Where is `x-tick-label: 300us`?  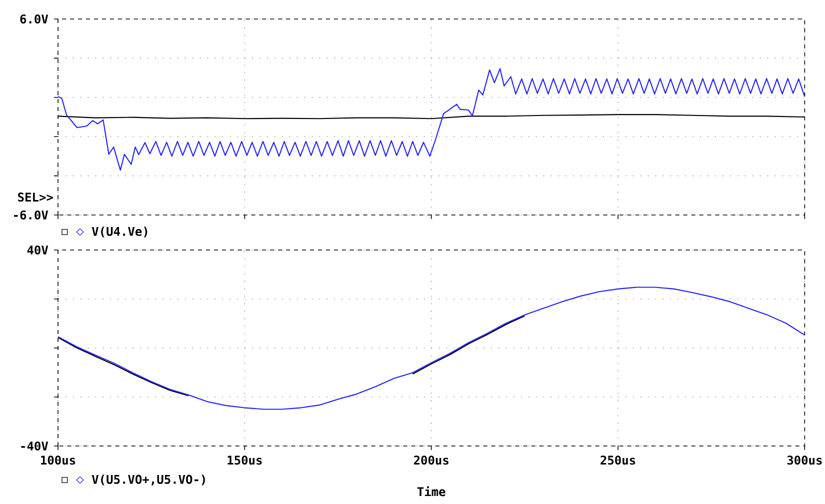 x-tick-label: 300us is located at coordinates (804, 460).